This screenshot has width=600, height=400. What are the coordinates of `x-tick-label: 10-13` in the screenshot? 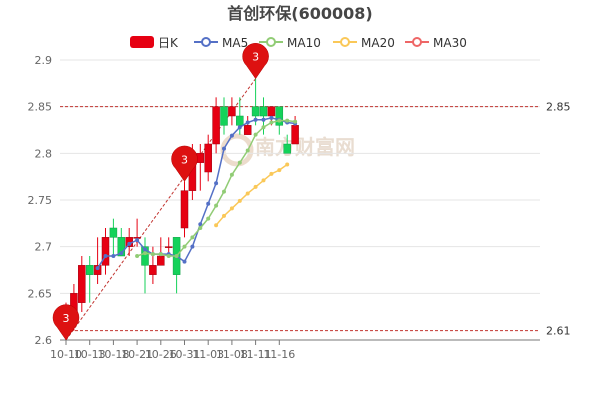 It's located at (90, 354).